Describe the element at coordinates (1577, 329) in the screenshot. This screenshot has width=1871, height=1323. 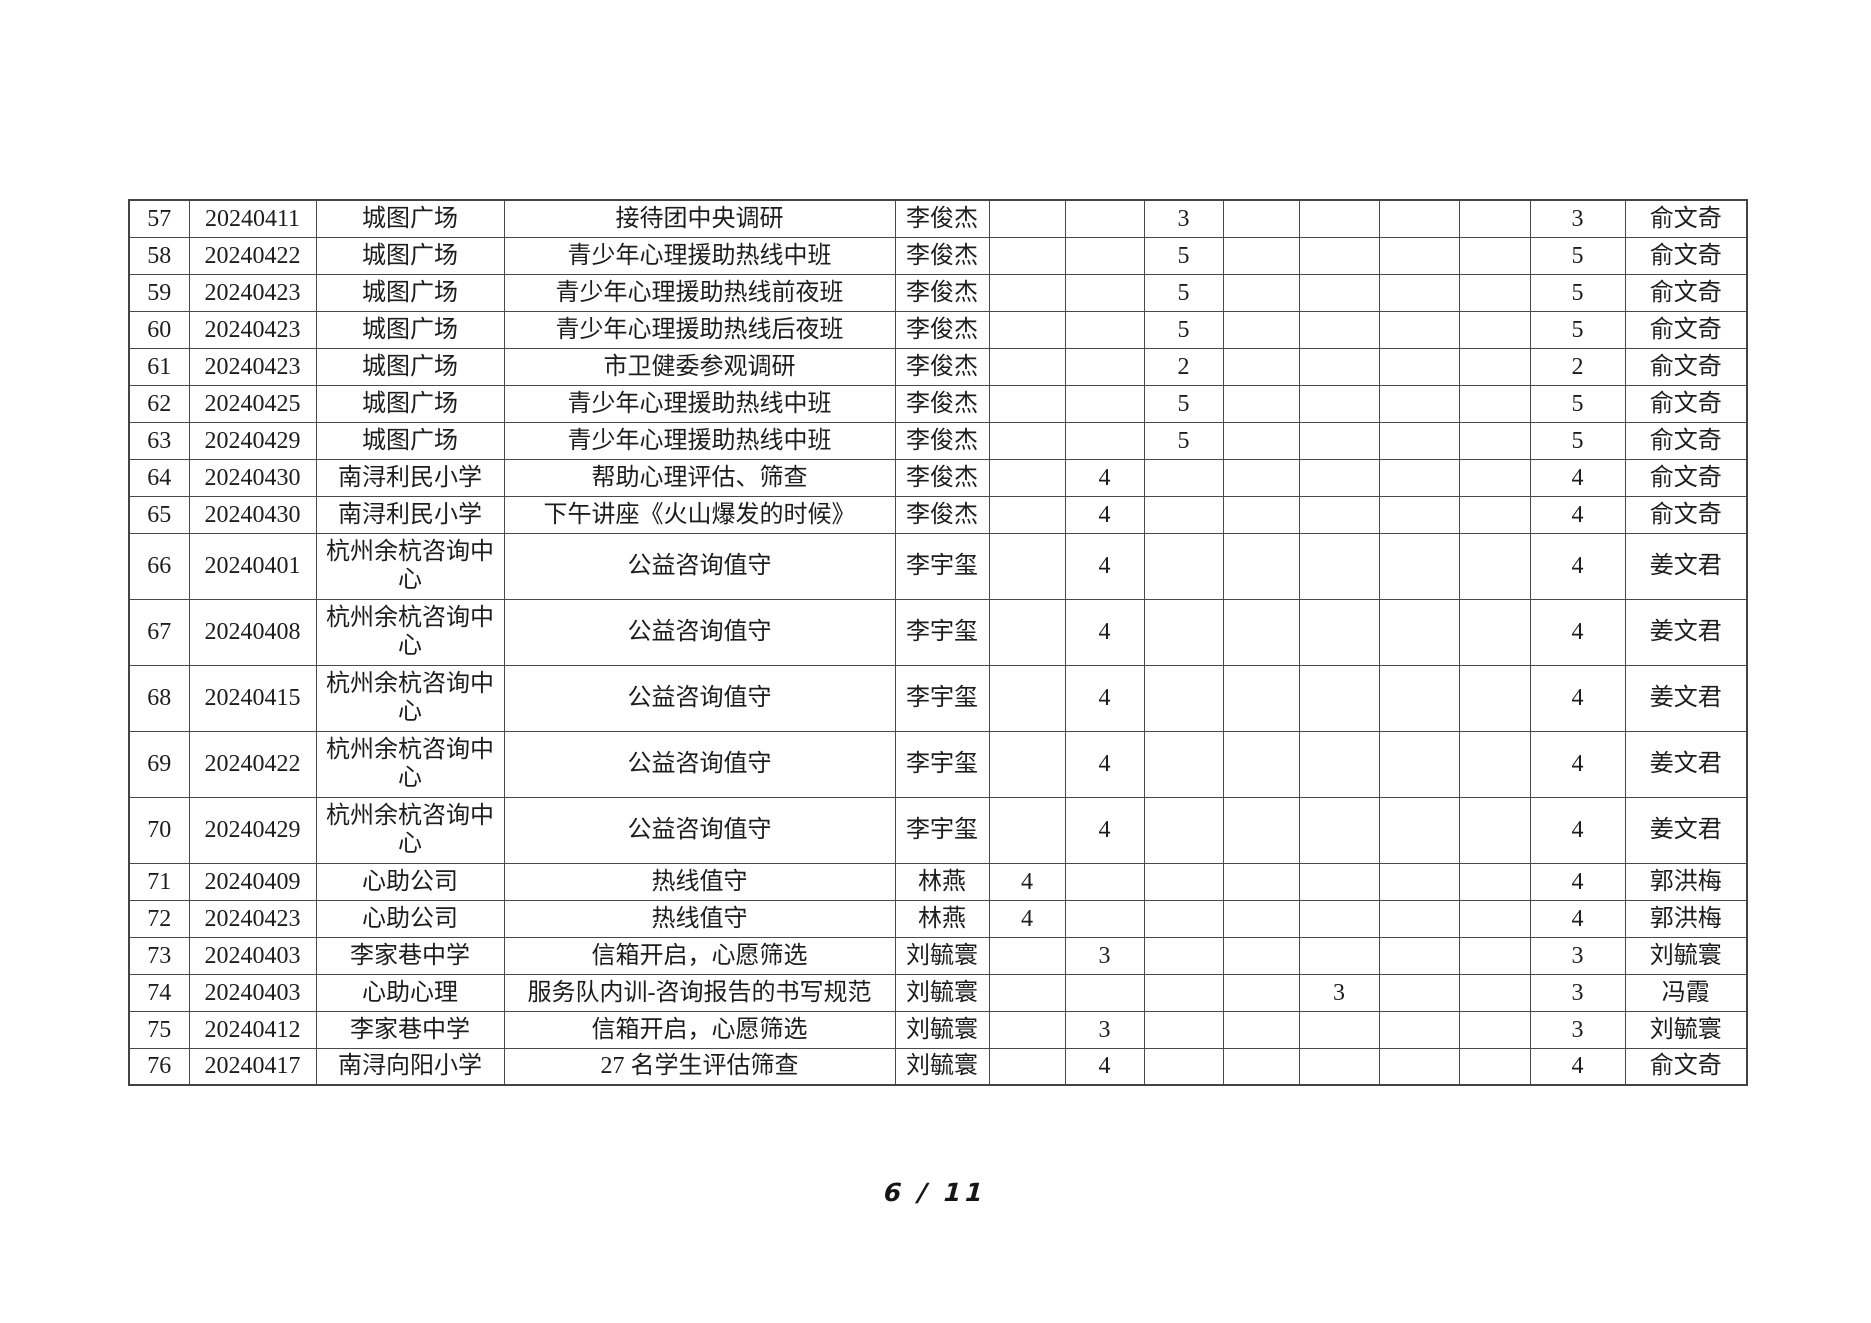
I see `cell-total: 5` at that location.